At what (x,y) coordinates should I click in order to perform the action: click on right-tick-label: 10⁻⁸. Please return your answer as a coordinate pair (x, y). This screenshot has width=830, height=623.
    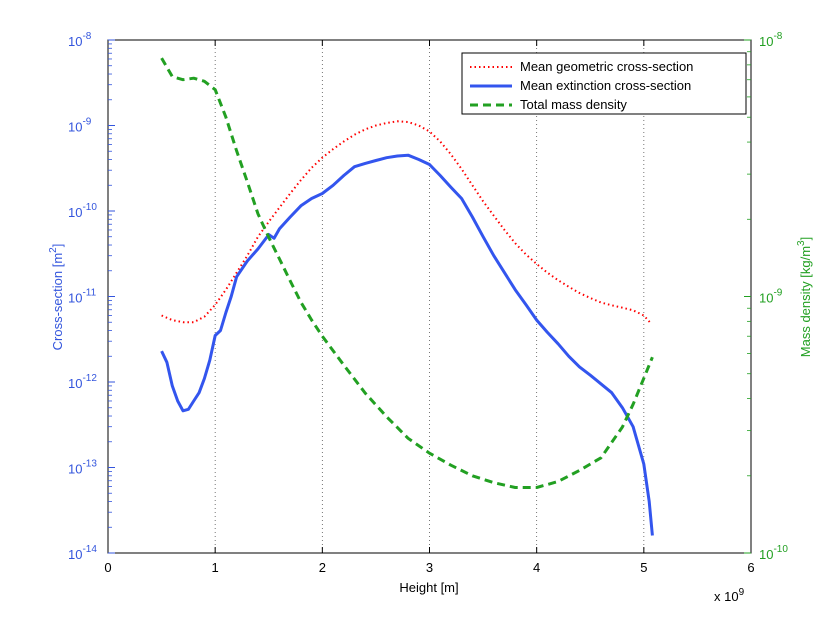
    Looking at the image, I should click on (771, 40).